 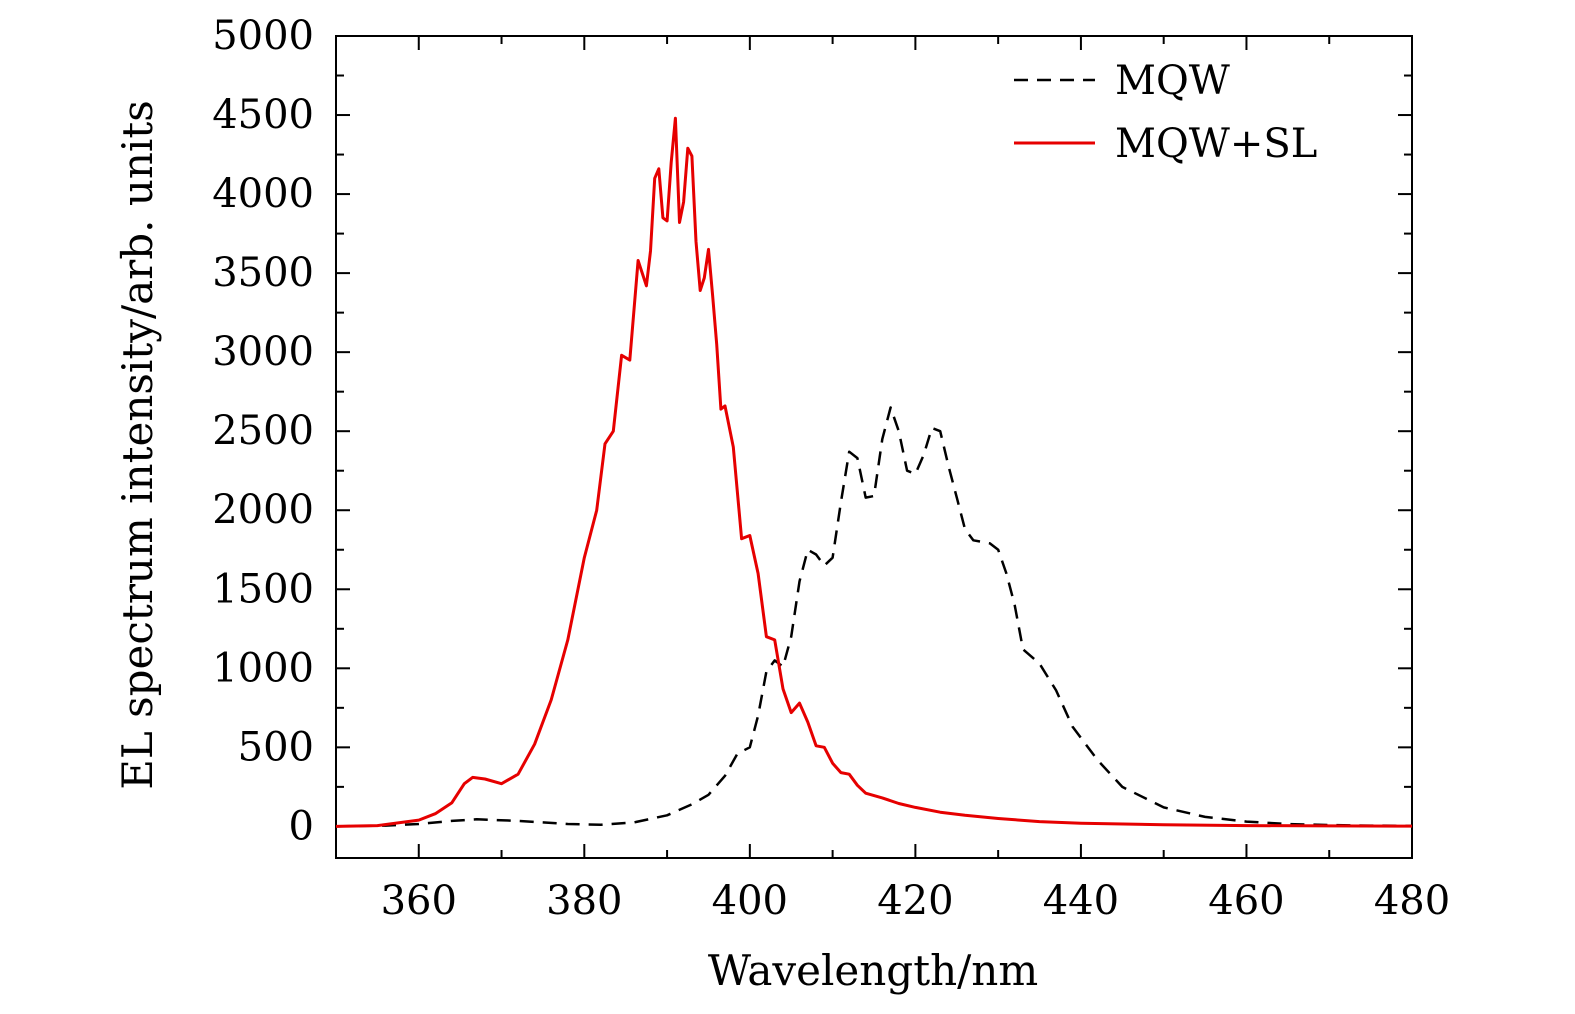 What do you see at coordinates (263, 431) in the screenshot?
I see `y-tick-label: 2500` at bounding box center [263, 431].